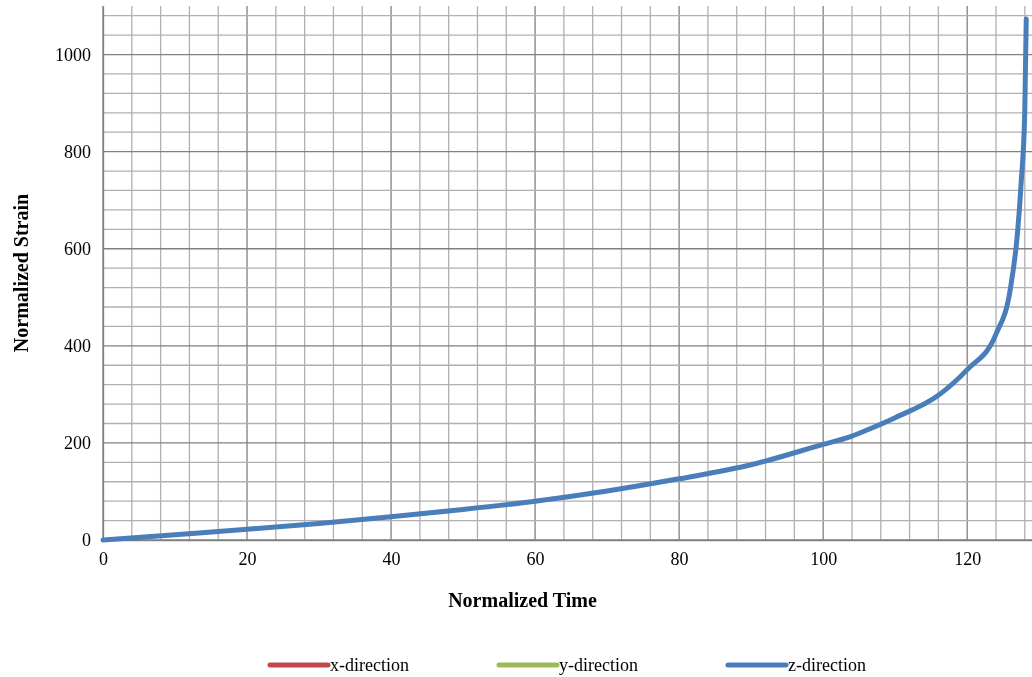  What do you see at coordinates (77, 346) in the screenshot?
I see `y-tick-label: 400` at bounding box center [77, 346].